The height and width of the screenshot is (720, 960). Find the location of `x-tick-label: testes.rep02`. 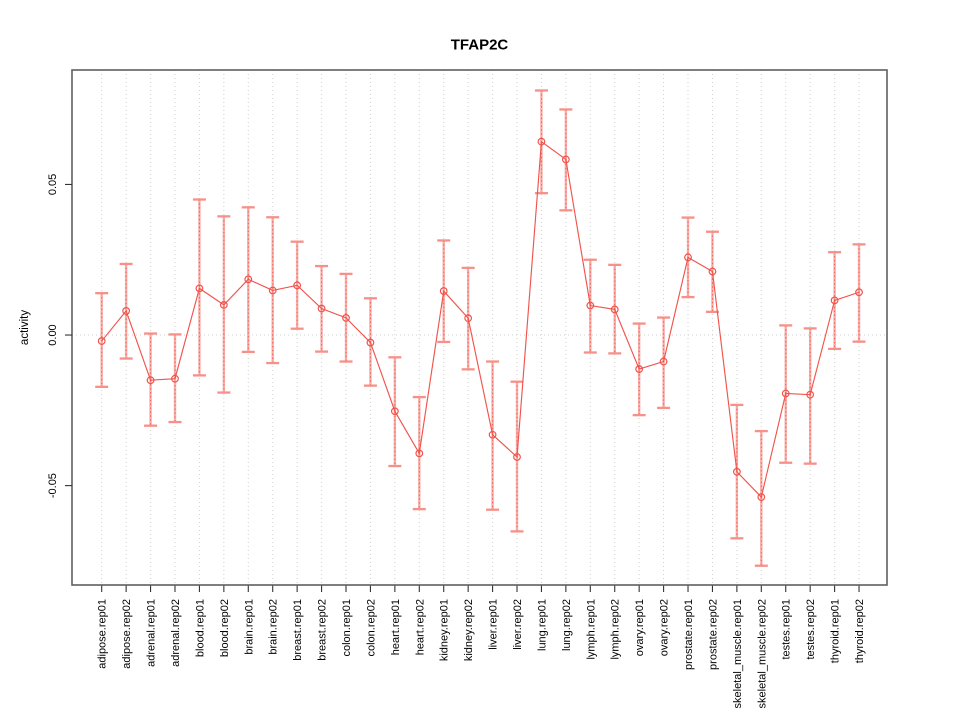

x-tick-label: testes.rep02 is located at coordinates (811, 629).